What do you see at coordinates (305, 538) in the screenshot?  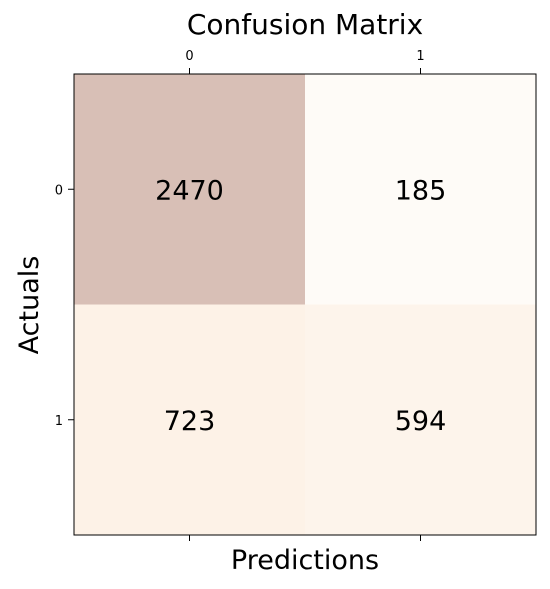 I see `x-ticks-bottom` at bounding box center [305, 538].